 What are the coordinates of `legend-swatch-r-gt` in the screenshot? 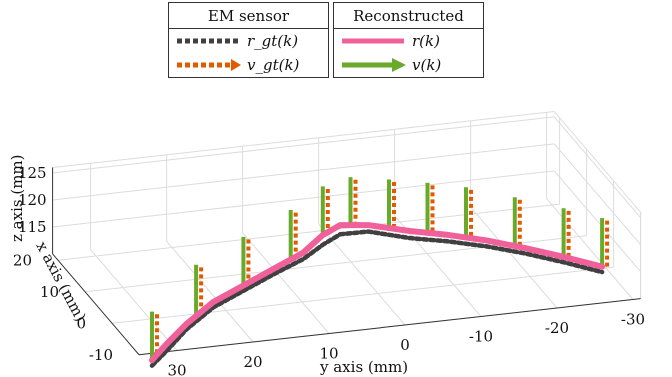 It's located at (208, 41).